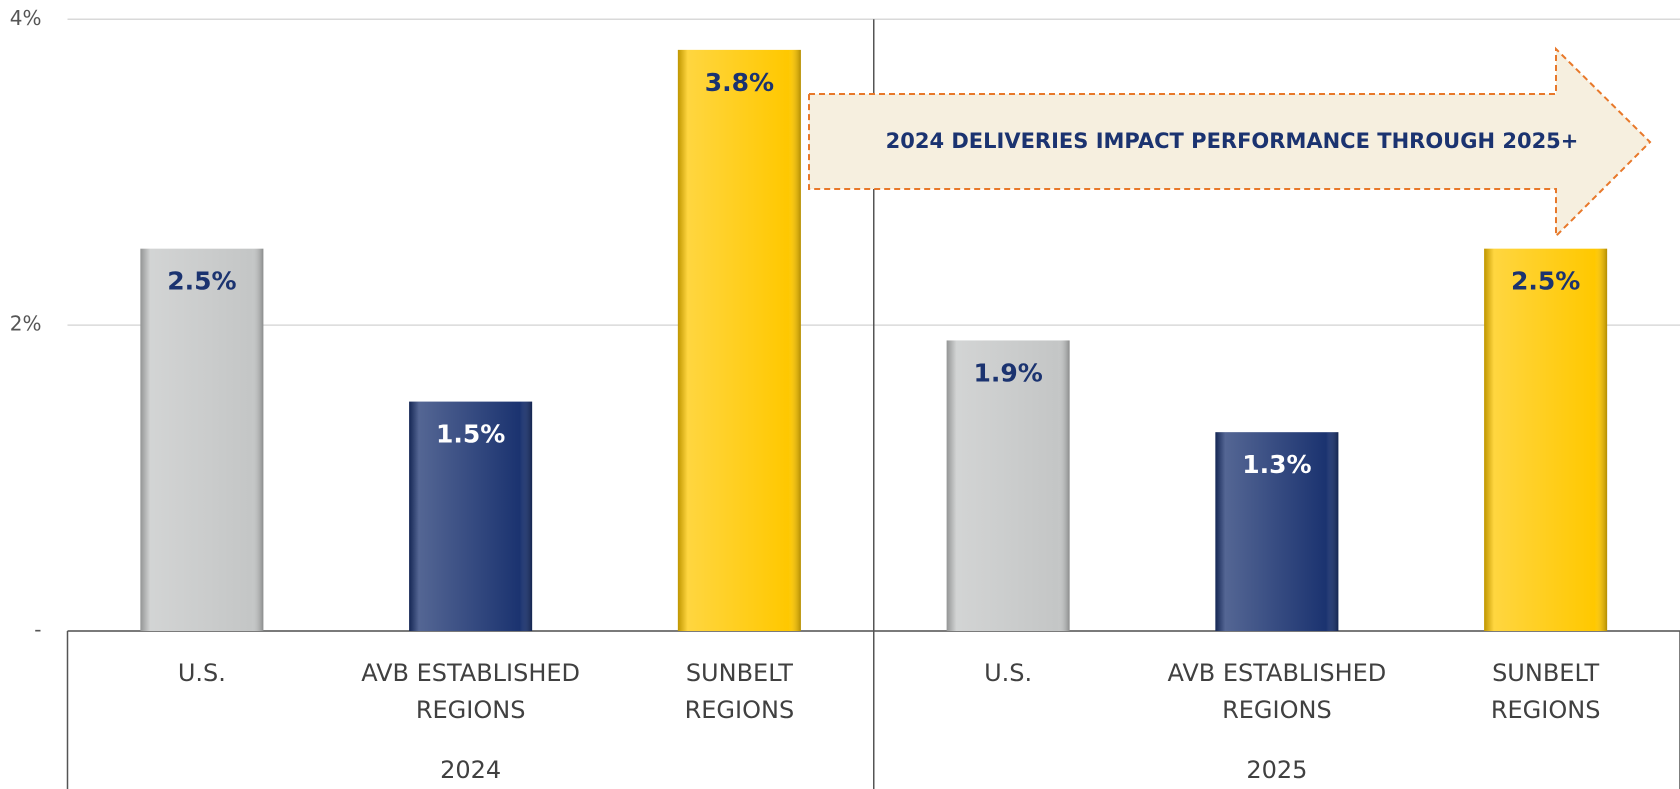  What do you see at coordinates (26, 324) in the screenshot?
I see `y-tick-label: 2%` at bounding box center [26, 324].